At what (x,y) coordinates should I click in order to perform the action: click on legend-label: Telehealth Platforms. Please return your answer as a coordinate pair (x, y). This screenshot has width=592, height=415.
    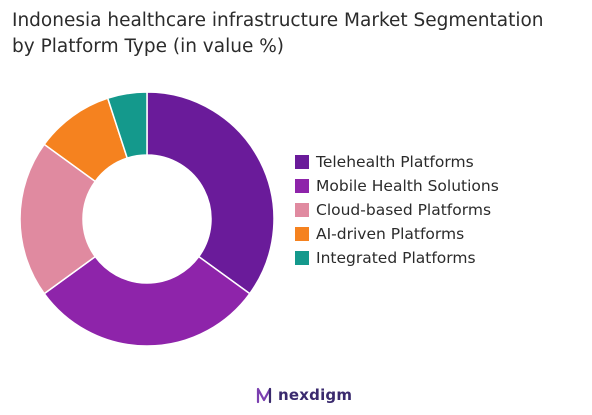
    Looking at the image, I should click on (395, 162).